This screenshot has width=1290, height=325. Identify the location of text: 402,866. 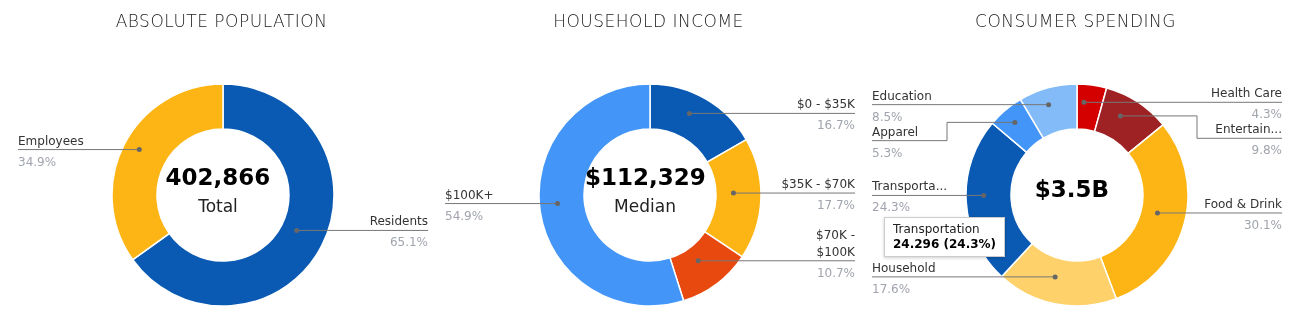
(218, 177).